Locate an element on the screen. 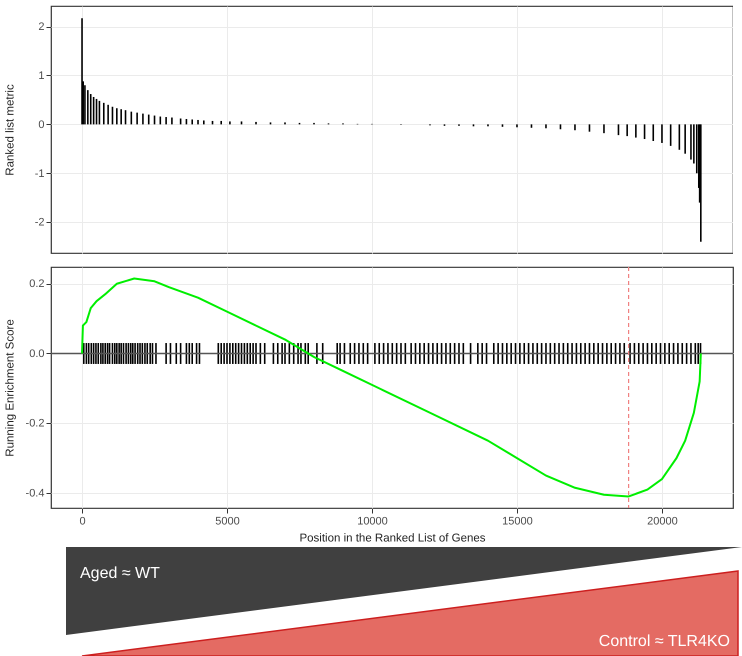 The width and height of the screenshot is (742, 656). x-tick-label: 5000 is located at coordinates (227, 522).